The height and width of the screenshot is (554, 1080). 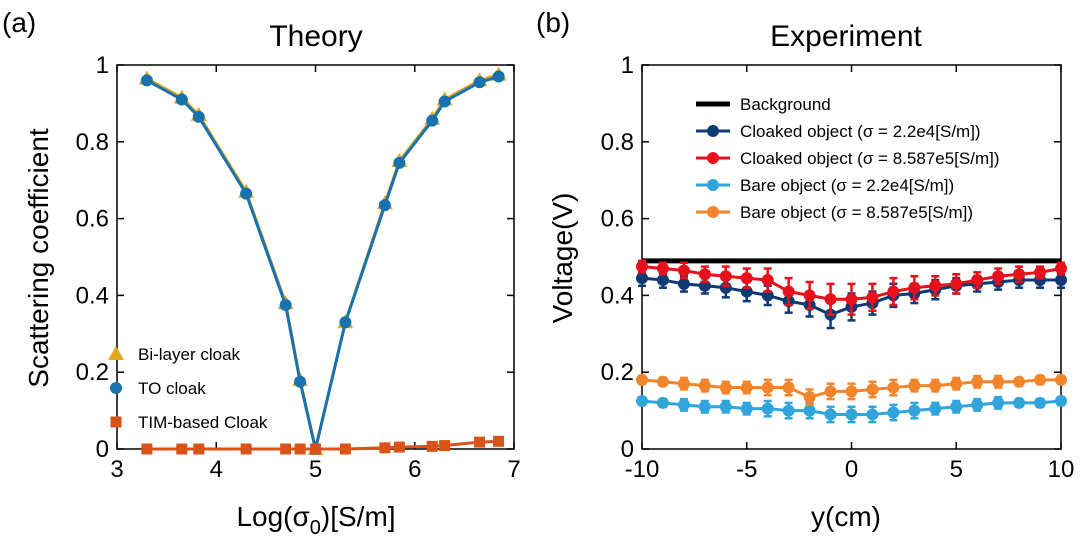 What do you see at coordinates (847, 185) in the screenshot?
I see `b-legend-entry: Bare object (σ = 2.2e4[S/m])` at bounding box center [847, 185].